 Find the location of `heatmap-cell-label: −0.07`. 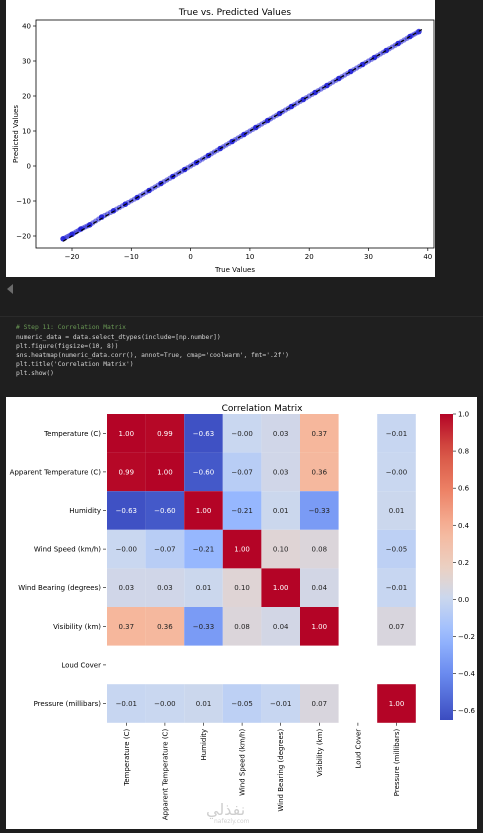

heatmap-cell-label: −0.07 is located at coordinates (241, 472).